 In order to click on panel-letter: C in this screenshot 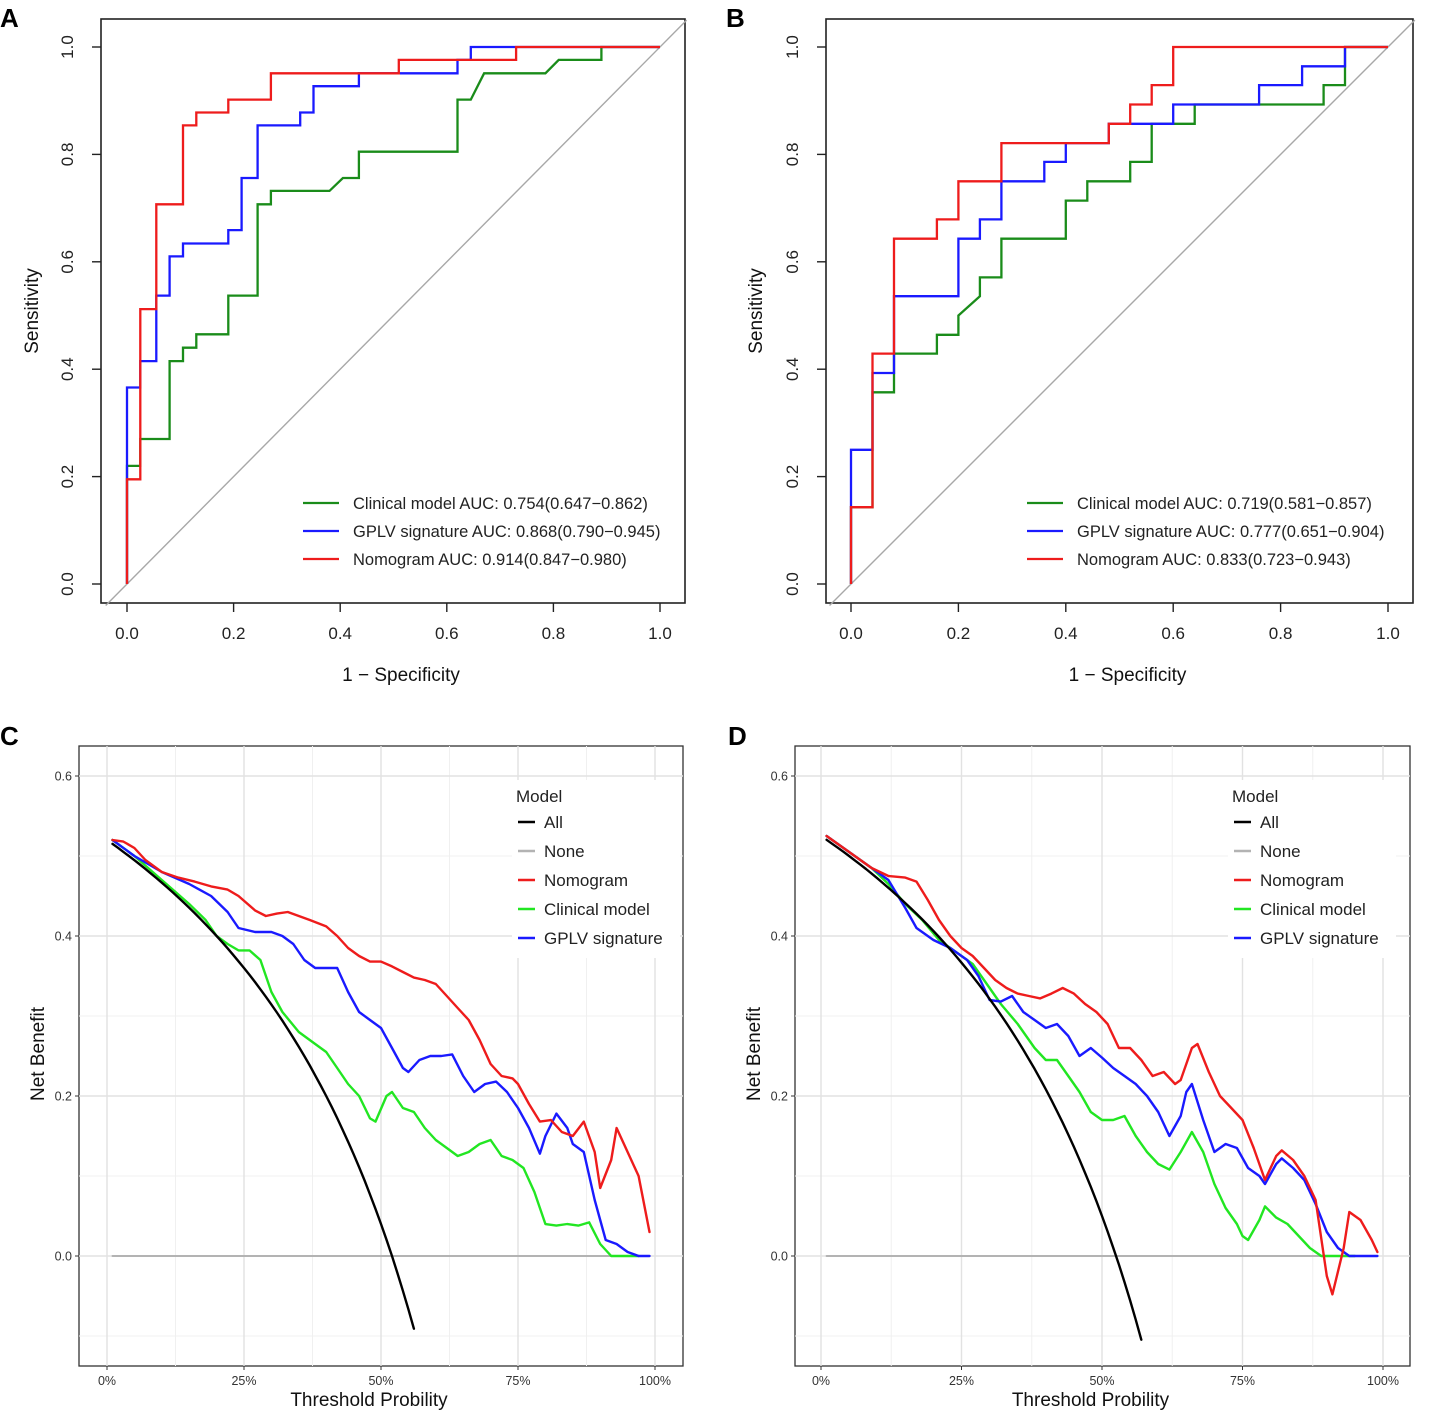, I will do `click(9, 736)`.